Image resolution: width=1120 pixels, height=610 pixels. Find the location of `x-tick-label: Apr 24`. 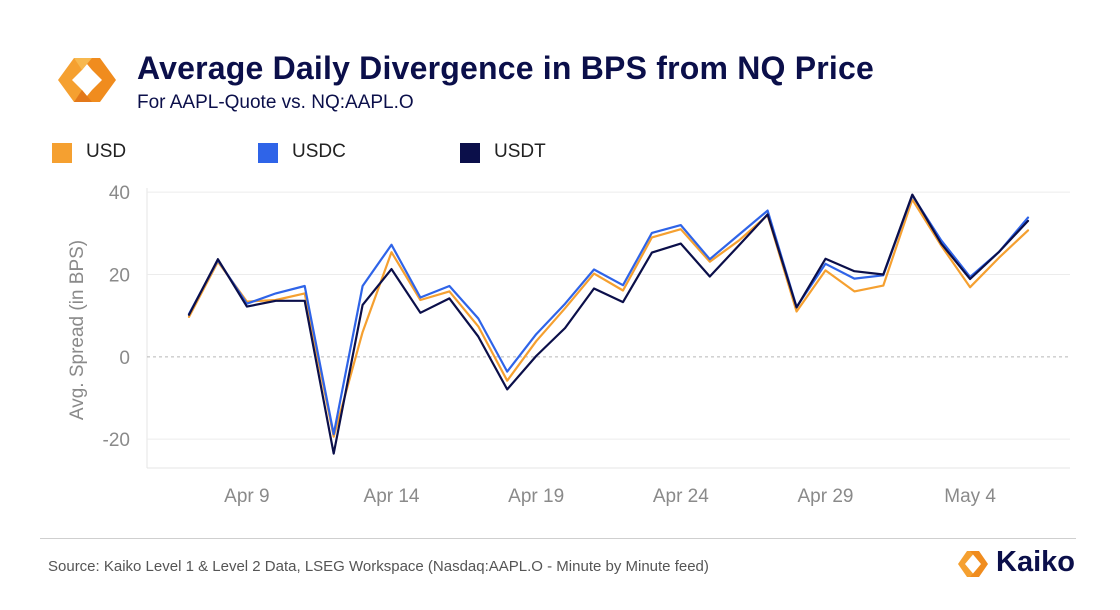

x-tick-label: Apr 24 is located at coordinates (681, 496).